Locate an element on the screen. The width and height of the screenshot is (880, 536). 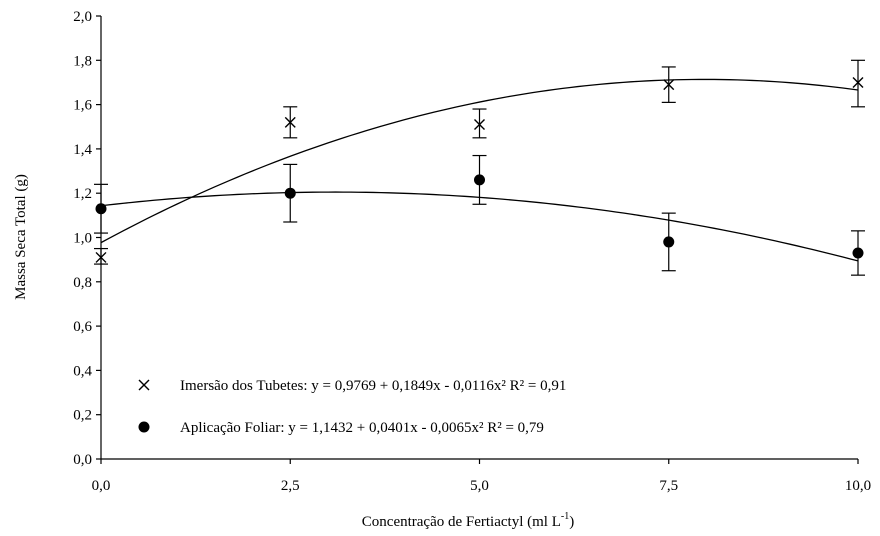
y-tick-label: 1,8 is located at coordinates (82, 61).